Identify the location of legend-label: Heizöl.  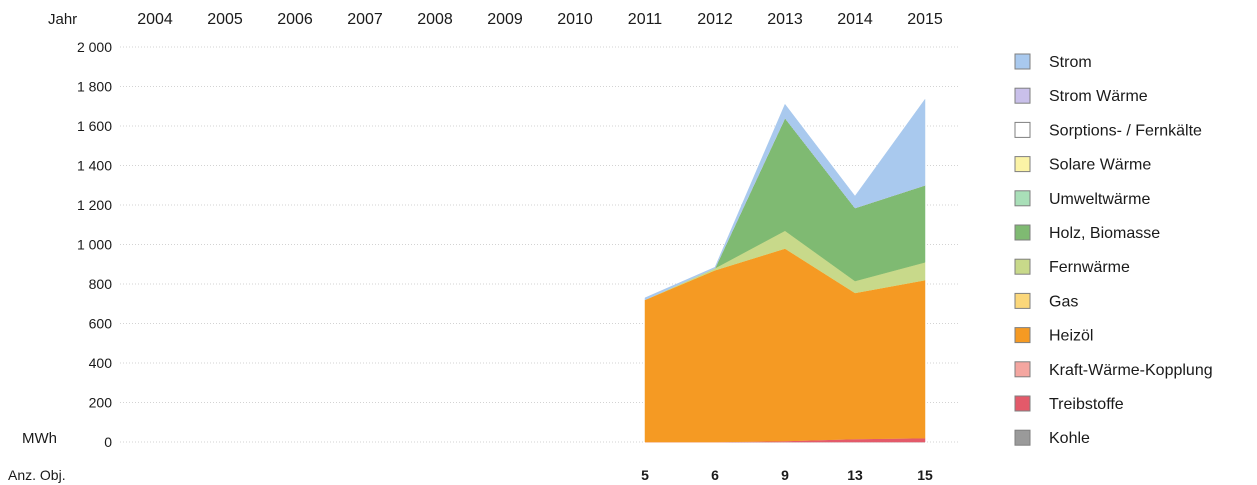
(1071, 336).